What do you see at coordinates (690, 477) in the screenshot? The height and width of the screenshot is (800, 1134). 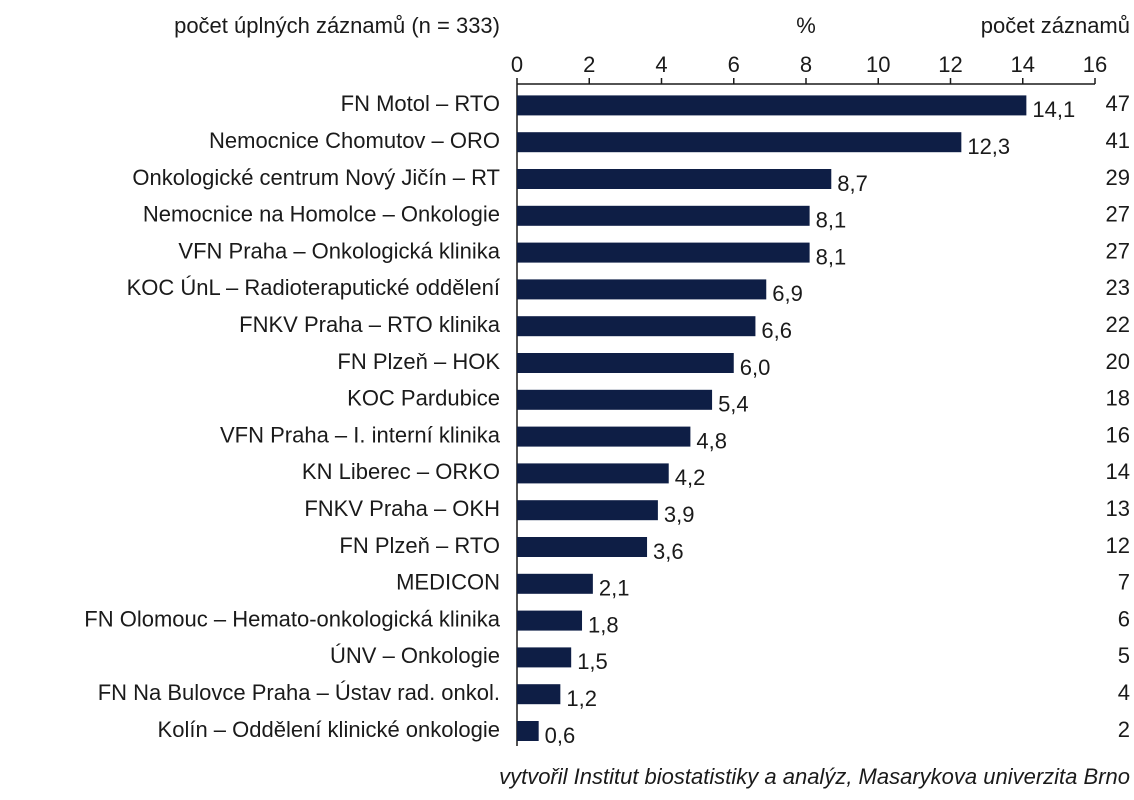 I see `value-label: 4,2` at bounding box center [690, 477].